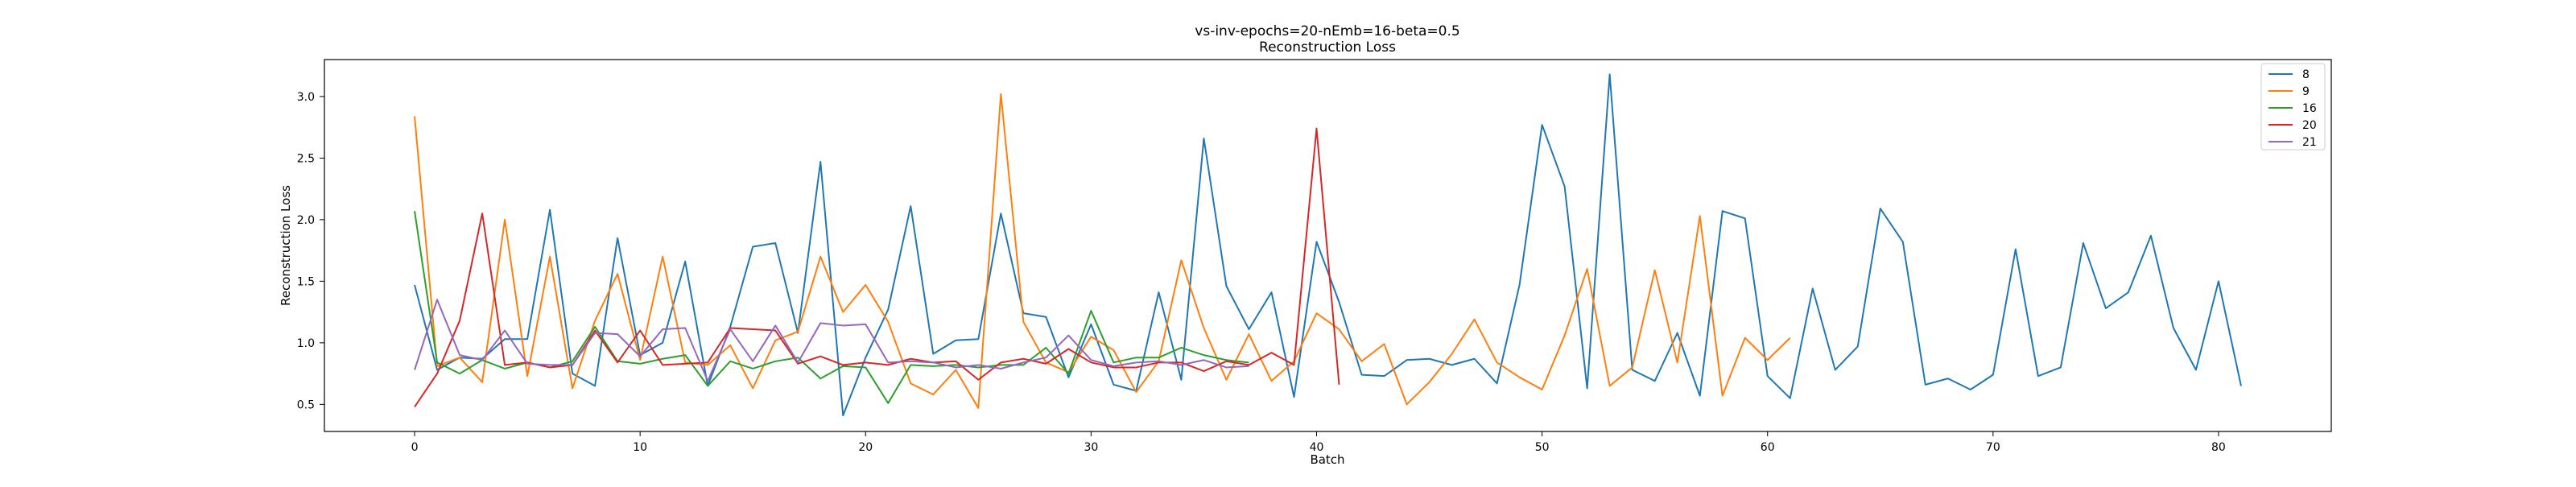 The width and height of the screenshot is (2576, 487). What do you see at coordinates (1327, 459) in the screenshot?
I see `x-axis-label: Batch` at bounding box center [1327, 459].